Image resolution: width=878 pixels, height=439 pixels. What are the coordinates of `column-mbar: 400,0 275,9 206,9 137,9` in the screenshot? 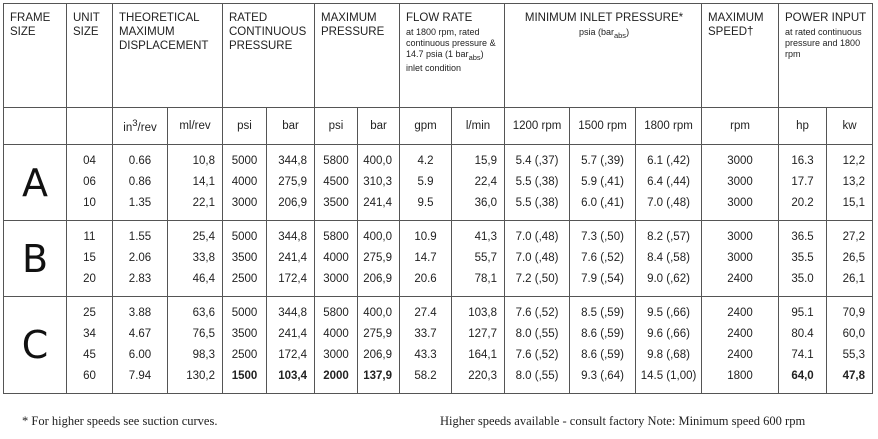 It's located at (378, 345).